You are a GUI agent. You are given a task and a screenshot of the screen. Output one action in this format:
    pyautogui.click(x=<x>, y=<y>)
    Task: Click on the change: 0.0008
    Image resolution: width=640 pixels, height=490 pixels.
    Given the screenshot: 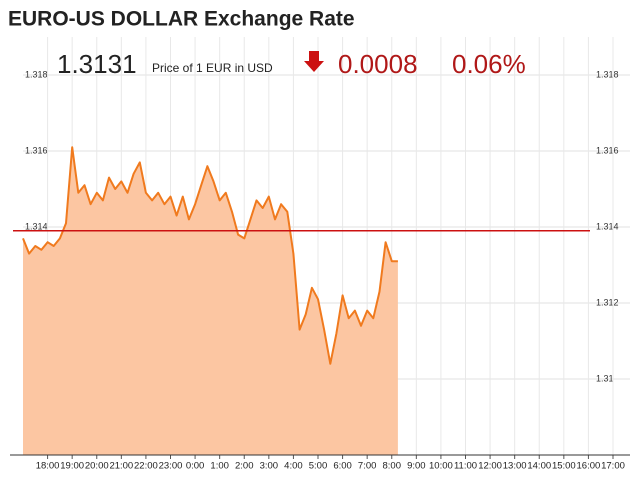 What is the action you would take?
    pyautogui.click(x=378, y=64)
    